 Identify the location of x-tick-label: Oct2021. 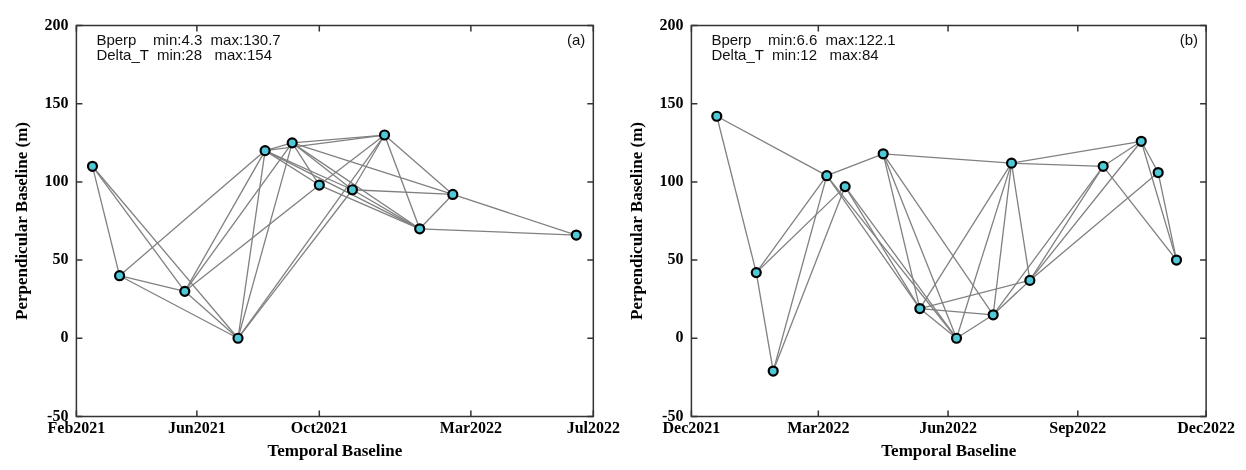
(319, 428).